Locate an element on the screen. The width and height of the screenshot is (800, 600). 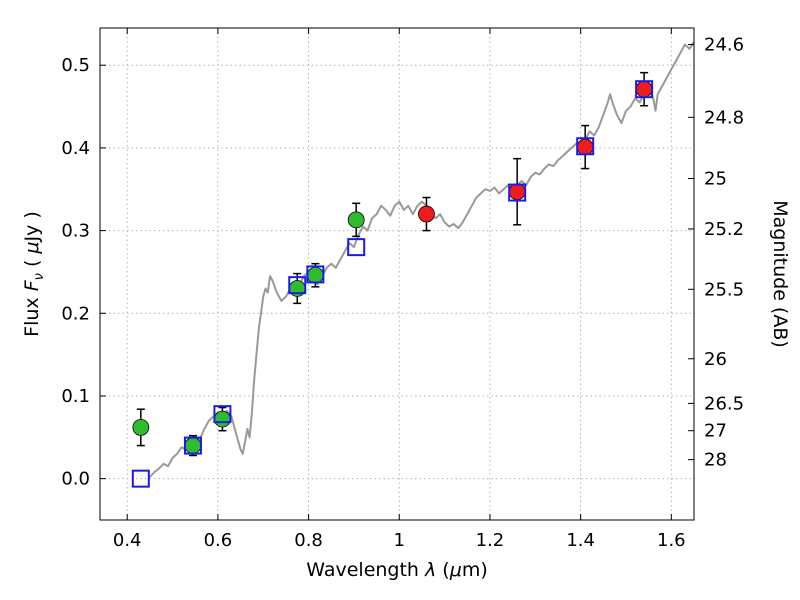
x-tick-label: 0.8 is located at coordinates (308, 540).